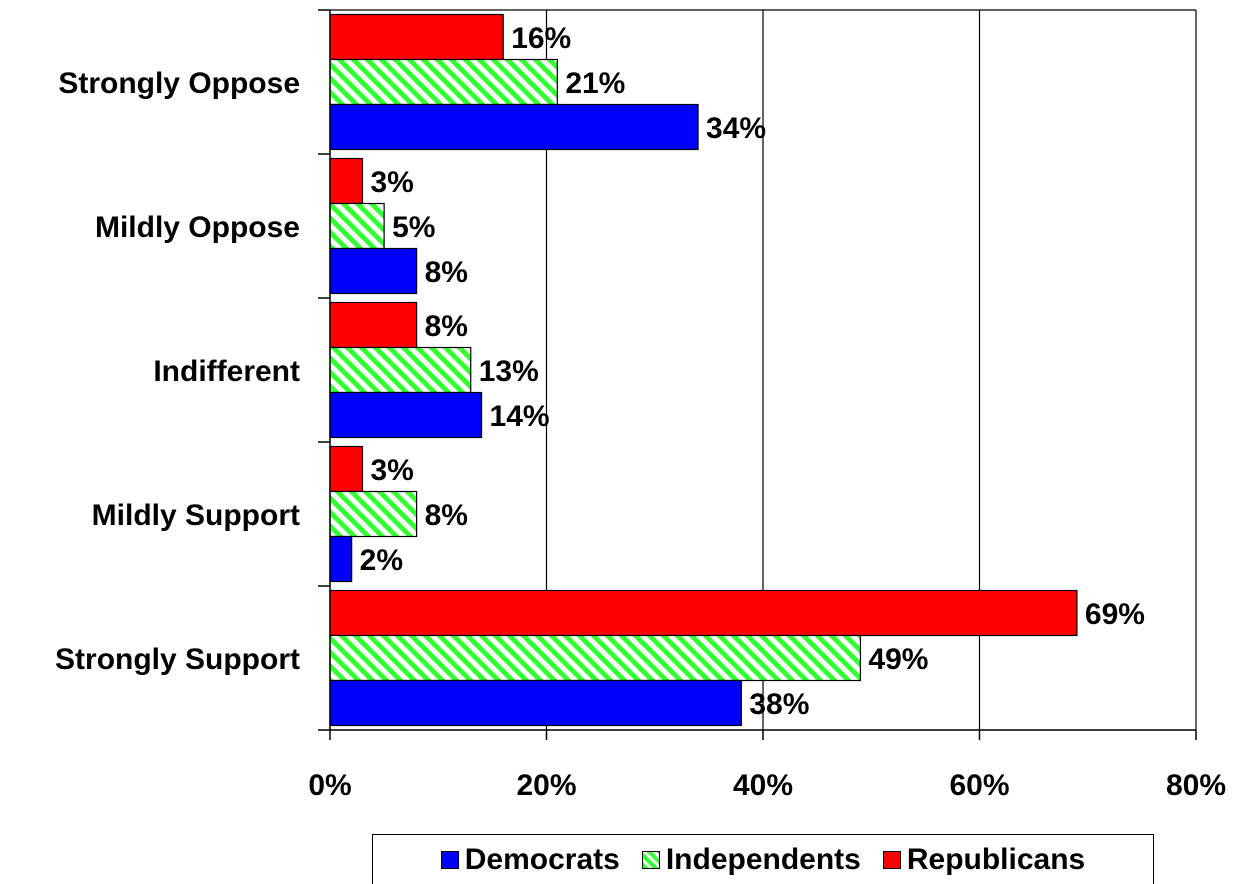  Describe the element at coordinates (226, 371) in the screenshot. I see `category-label: Indifferent` at that location.